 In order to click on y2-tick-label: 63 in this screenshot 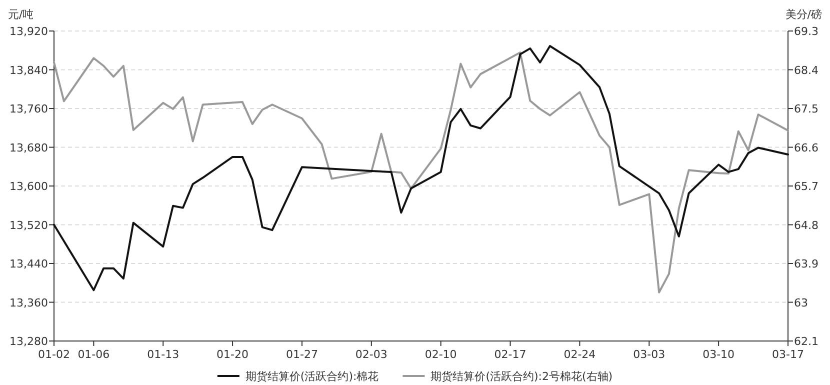, I will do `click(801, 303)`.